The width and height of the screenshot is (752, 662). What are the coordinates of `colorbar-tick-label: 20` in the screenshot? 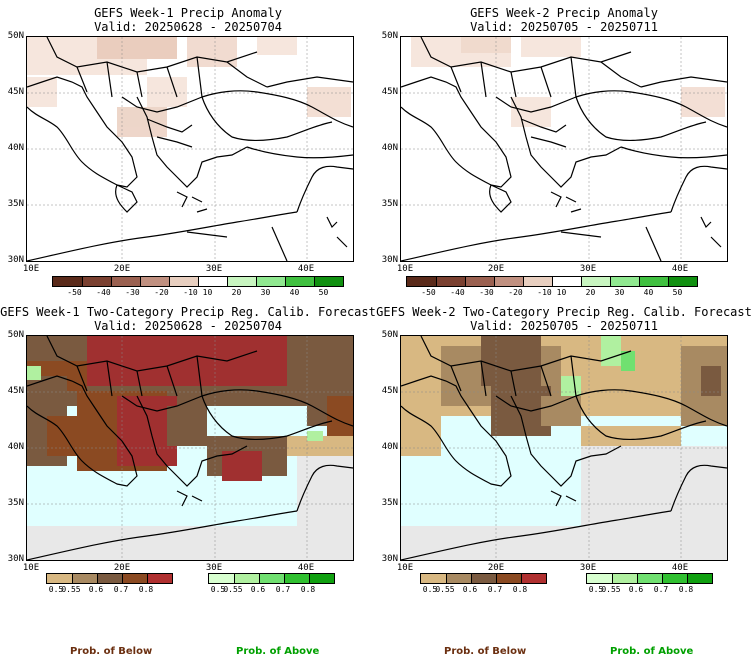 It's located at (590, 292).